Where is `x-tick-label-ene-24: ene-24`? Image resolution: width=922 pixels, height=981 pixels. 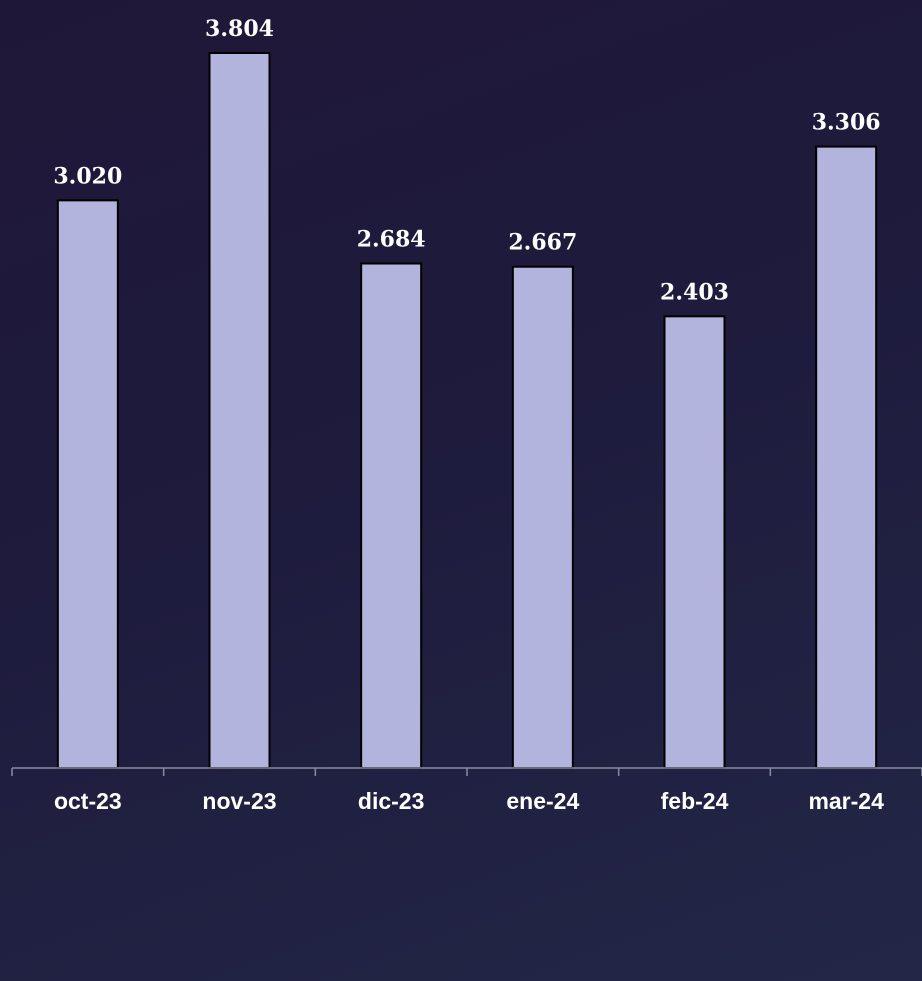 x-tick-label-ene-24: ene-24 is located at coordinates (542, 801).